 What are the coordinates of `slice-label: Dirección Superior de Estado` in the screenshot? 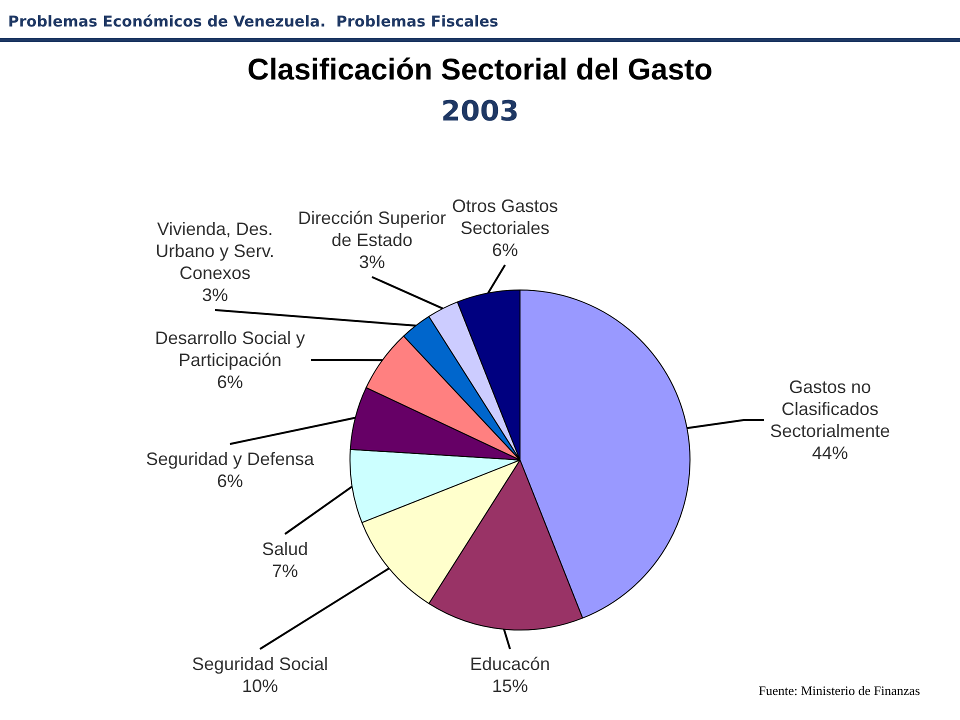 It's located at (372, 229).